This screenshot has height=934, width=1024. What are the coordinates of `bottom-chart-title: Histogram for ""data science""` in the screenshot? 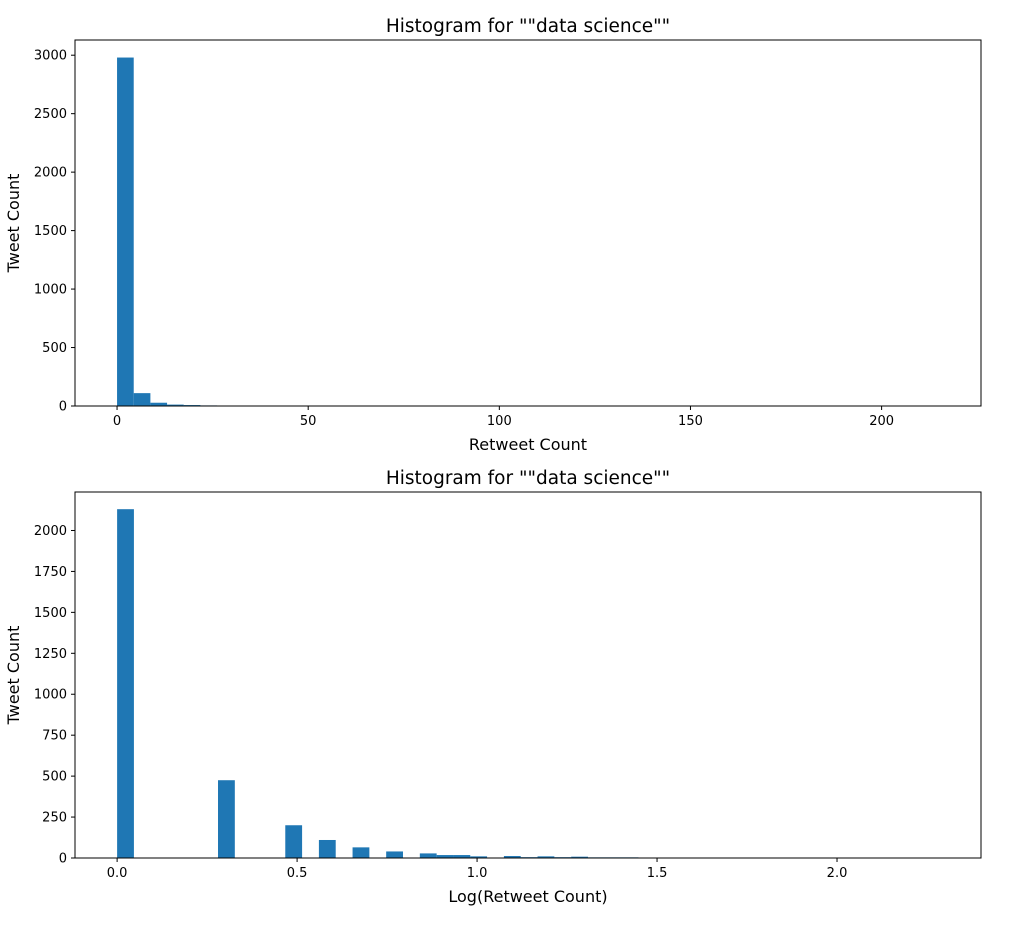 It's located at (528, 478).